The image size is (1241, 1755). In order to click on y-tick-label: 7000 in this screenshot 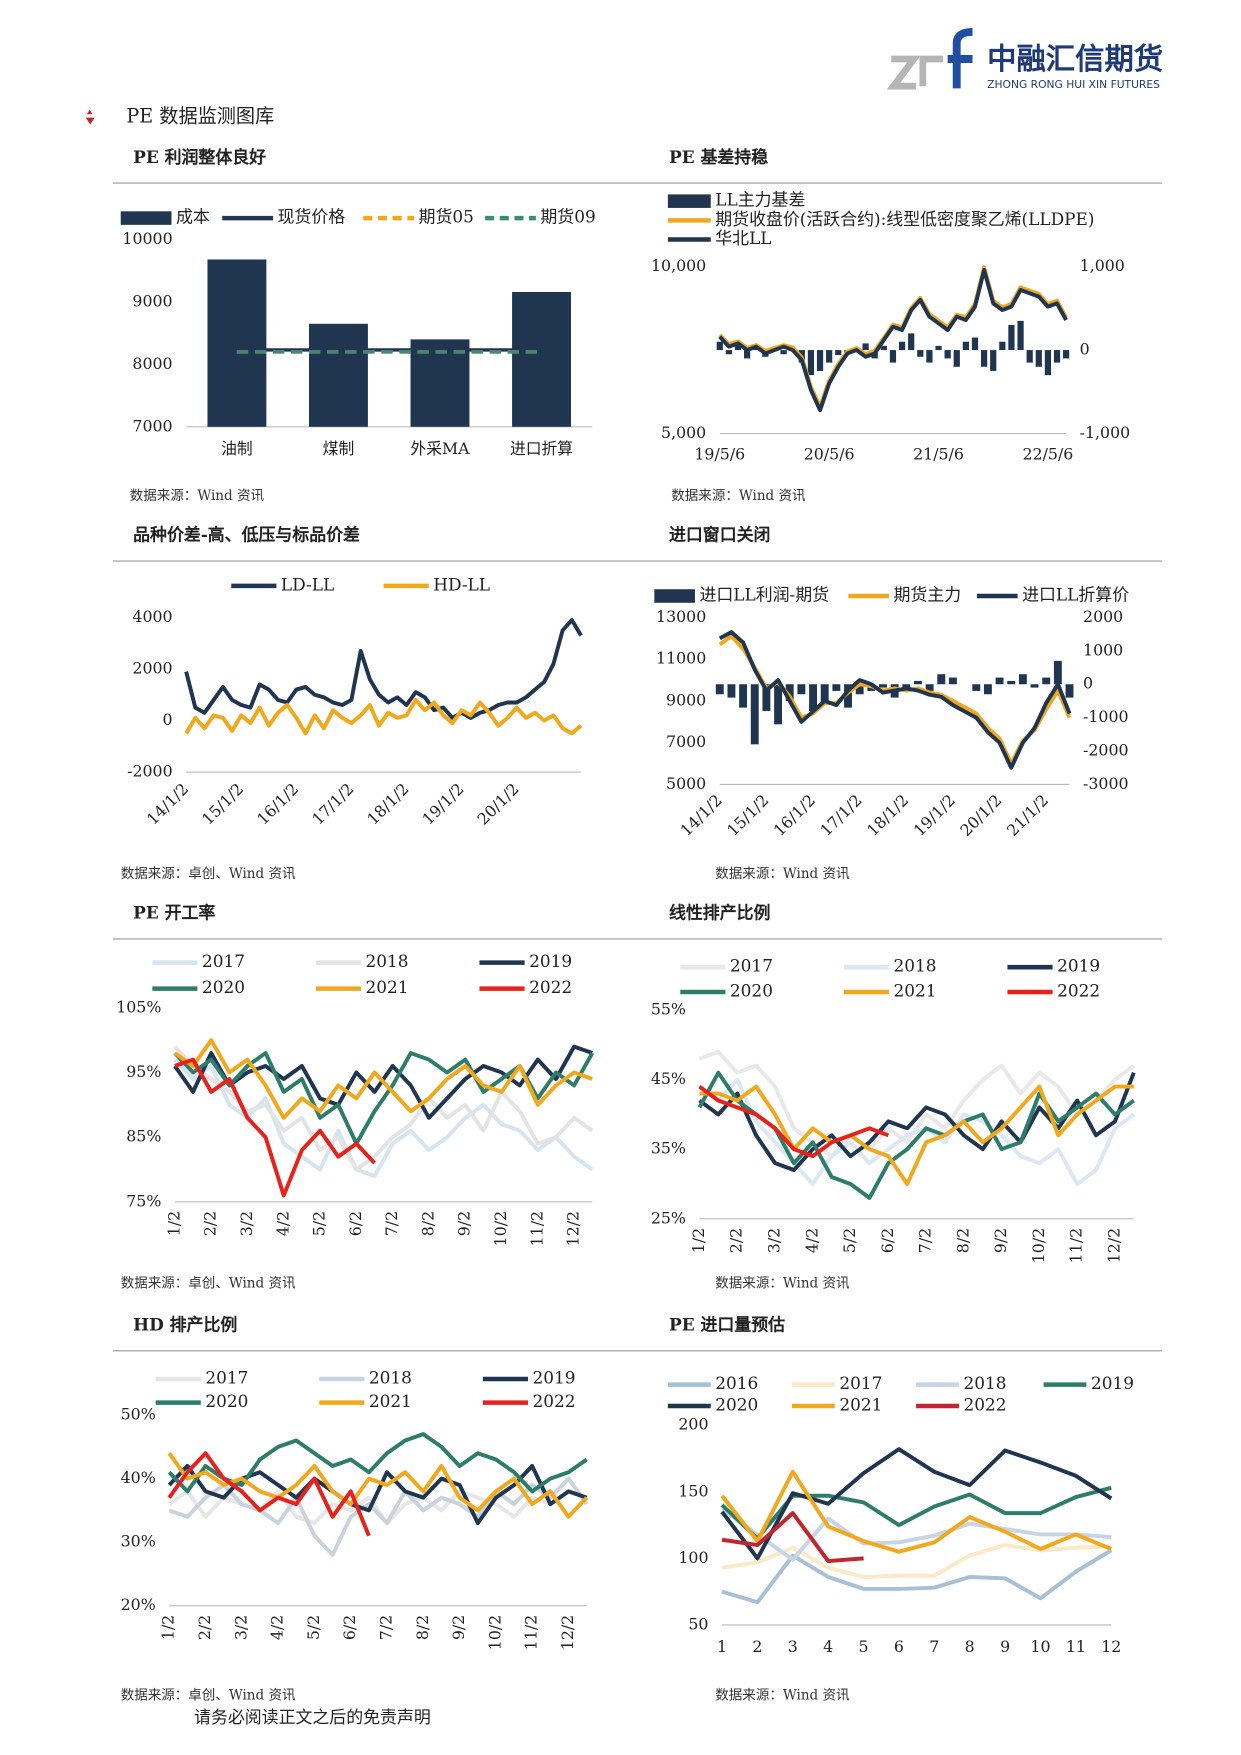, I will do `click(152, 425)`.